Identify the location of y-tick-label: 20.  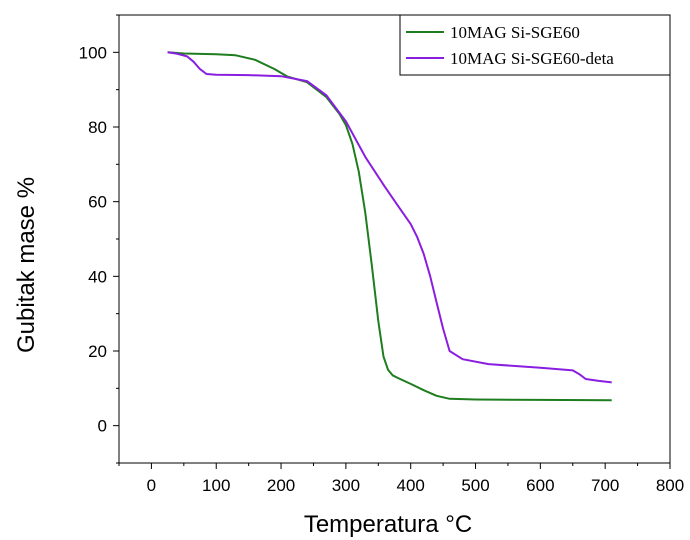
(97, 351).